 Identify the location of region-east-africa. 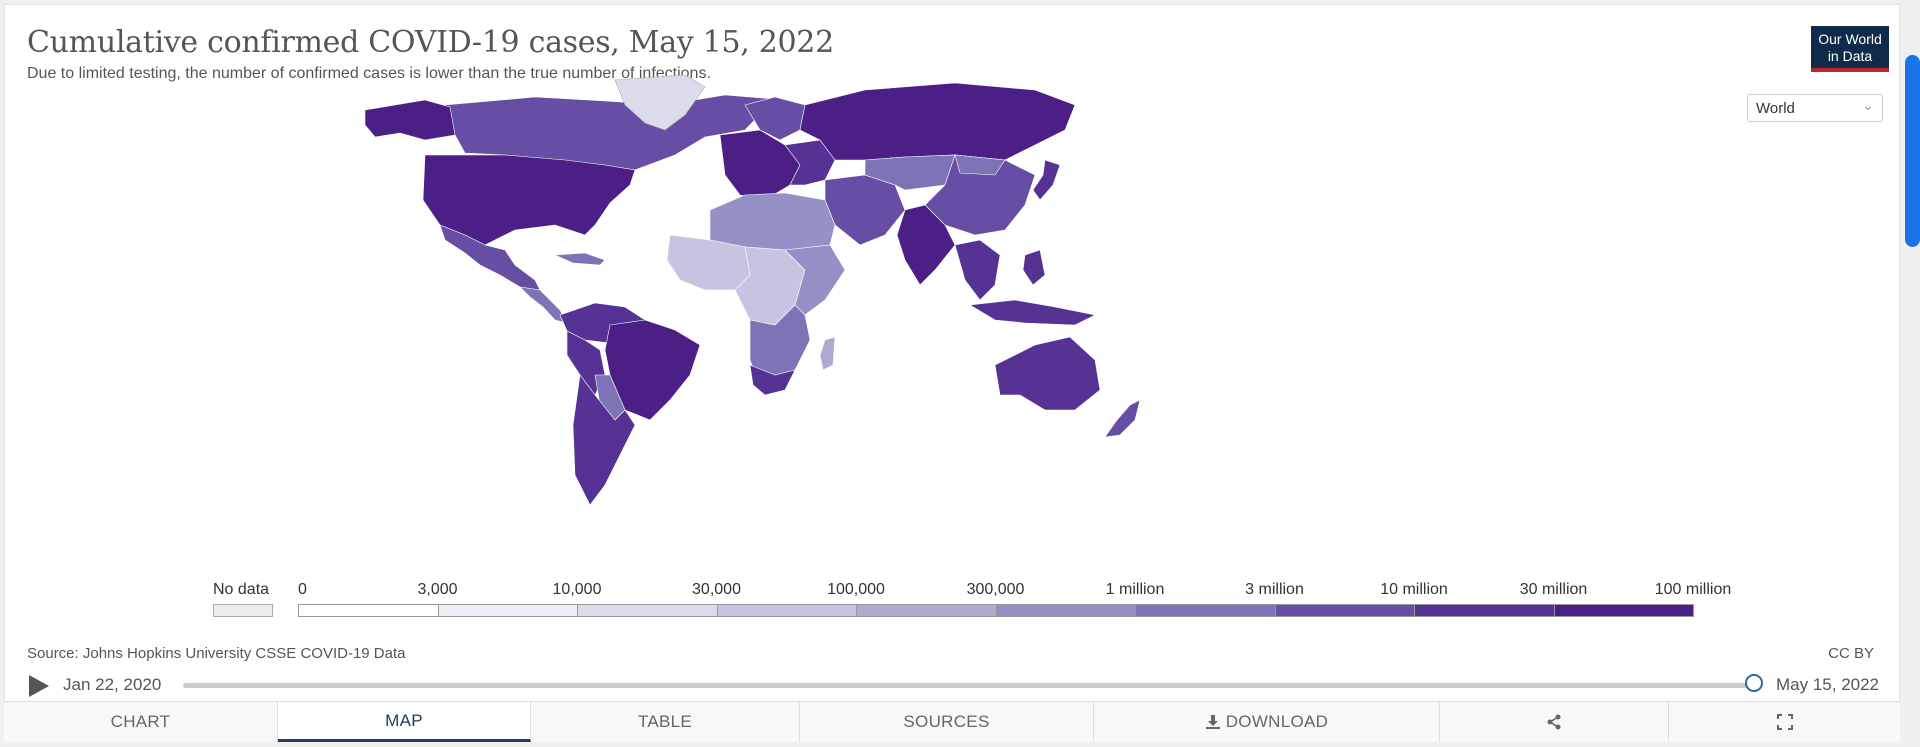
(815, 280).